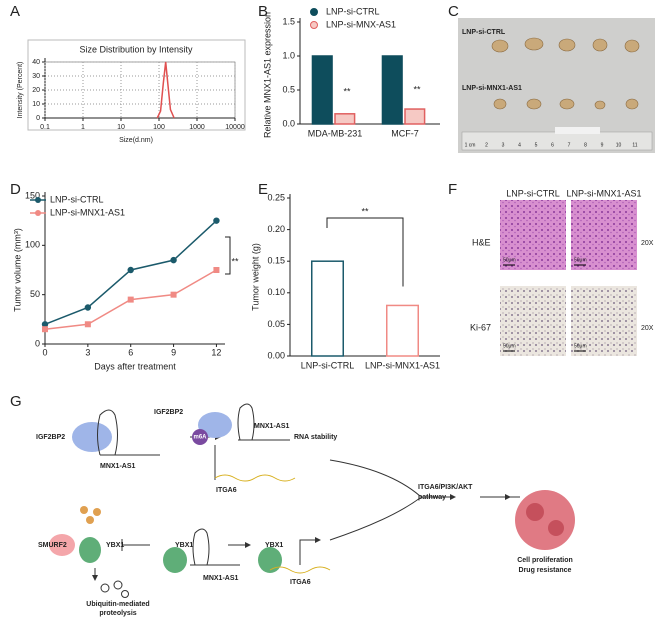 This screenshot has height=621, width=660. What do you see at coordinates (603, 193) in the screenshot?
I see `column-label: LNP-si-MNX1-AS1` at bounding box center [603, 193].